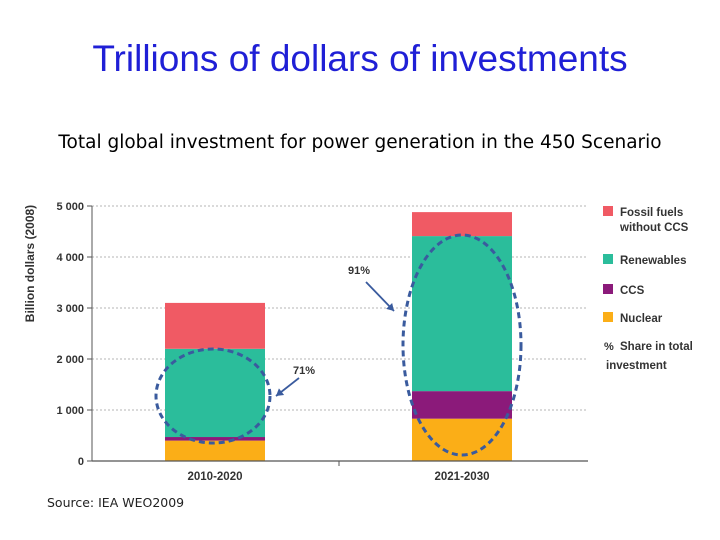 The image size is (720, 540). What do you see at coordinates (653, 261) in the screenshot?
I see `legend-label: Renewables` at bounding box center [653, 261].